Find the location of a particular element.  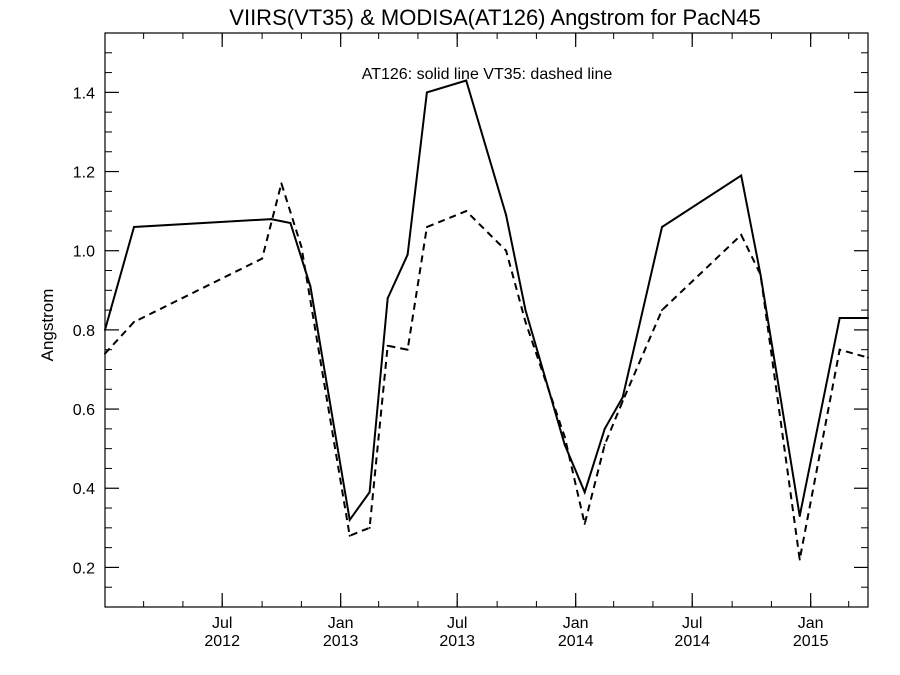

series-legend-annotation: AT126: solid line VT35: dashed line is located at coordinates (487, 74).